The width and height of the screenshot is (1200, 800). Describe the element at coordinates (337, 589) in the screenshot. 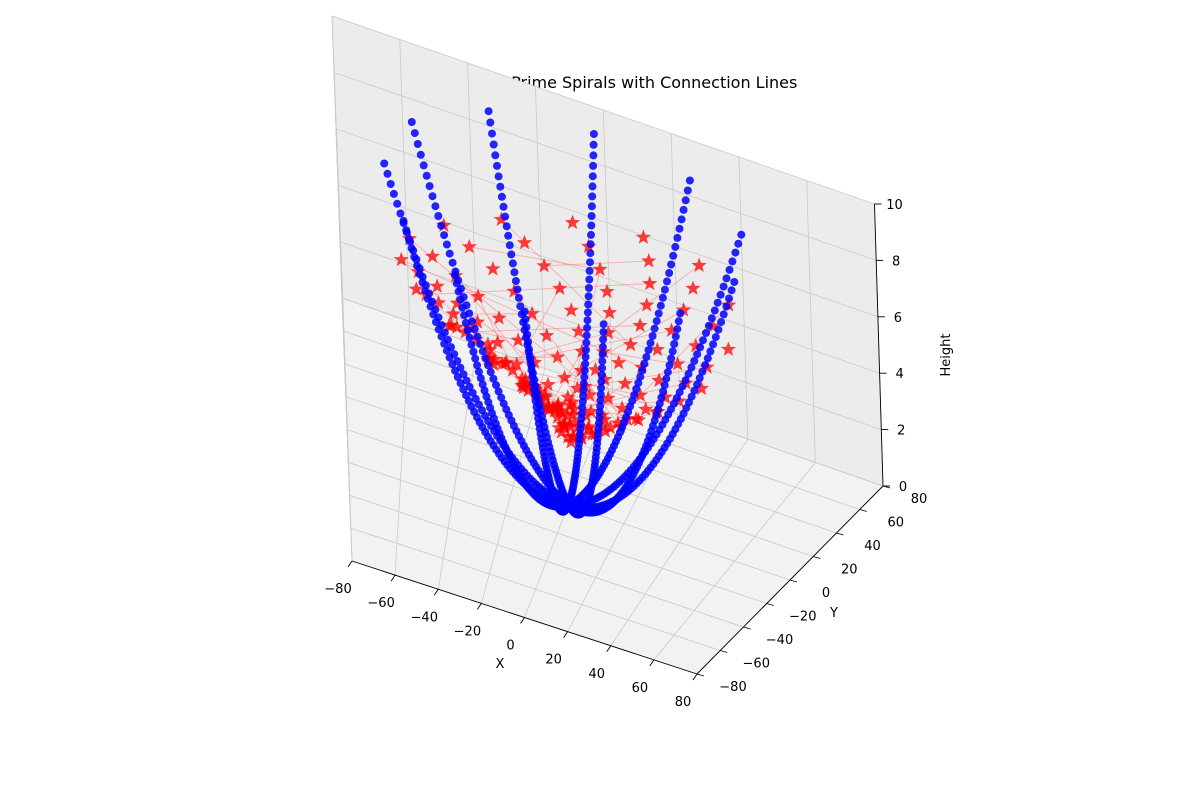

I see `x-tick-label: −80` at that location.